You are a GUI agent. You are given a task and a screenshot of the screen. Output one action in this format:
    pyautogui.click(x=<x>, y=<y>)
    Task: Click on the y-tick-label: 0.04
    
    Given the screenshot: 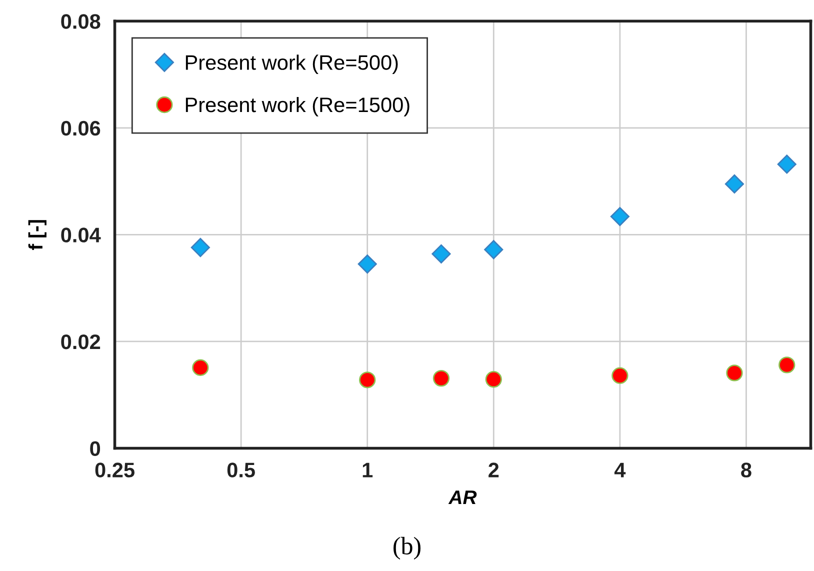 What is the action you would take?
    pyautogui.click(x=81, y=235)
    